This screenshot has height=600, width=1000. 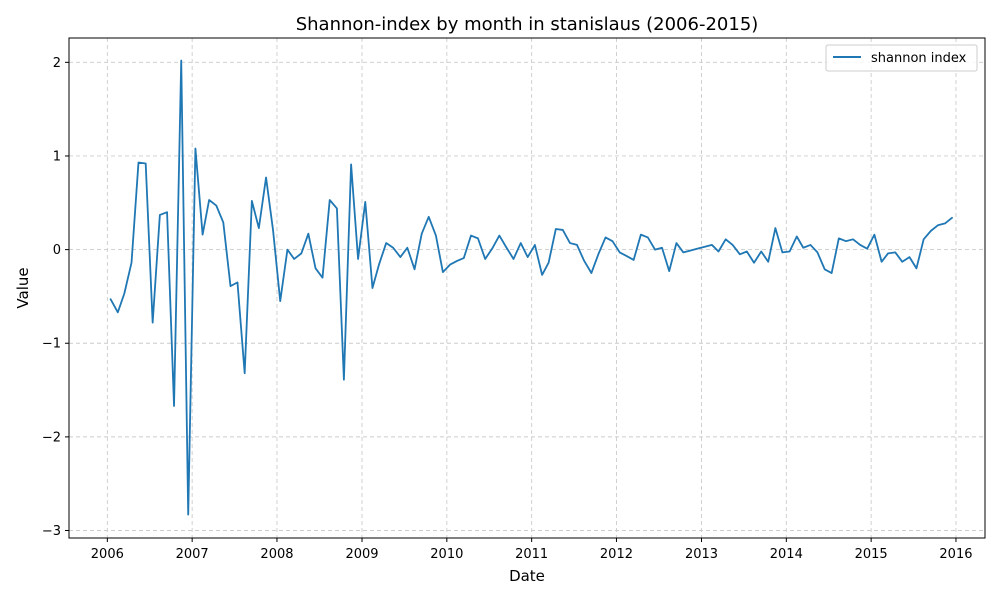 I want to click on x-tick-label: 2012, so click(x=616, y=554).